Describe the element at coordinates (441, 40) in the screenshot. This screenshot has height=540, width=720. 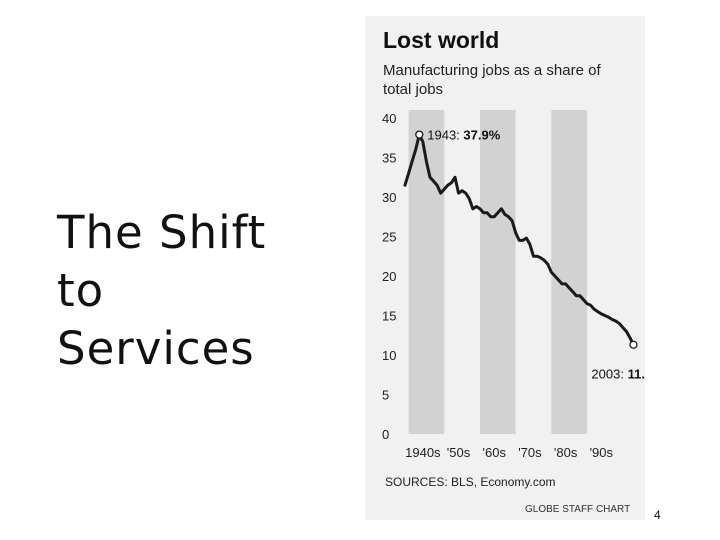
I see `chart-title: Lost world` at that location.